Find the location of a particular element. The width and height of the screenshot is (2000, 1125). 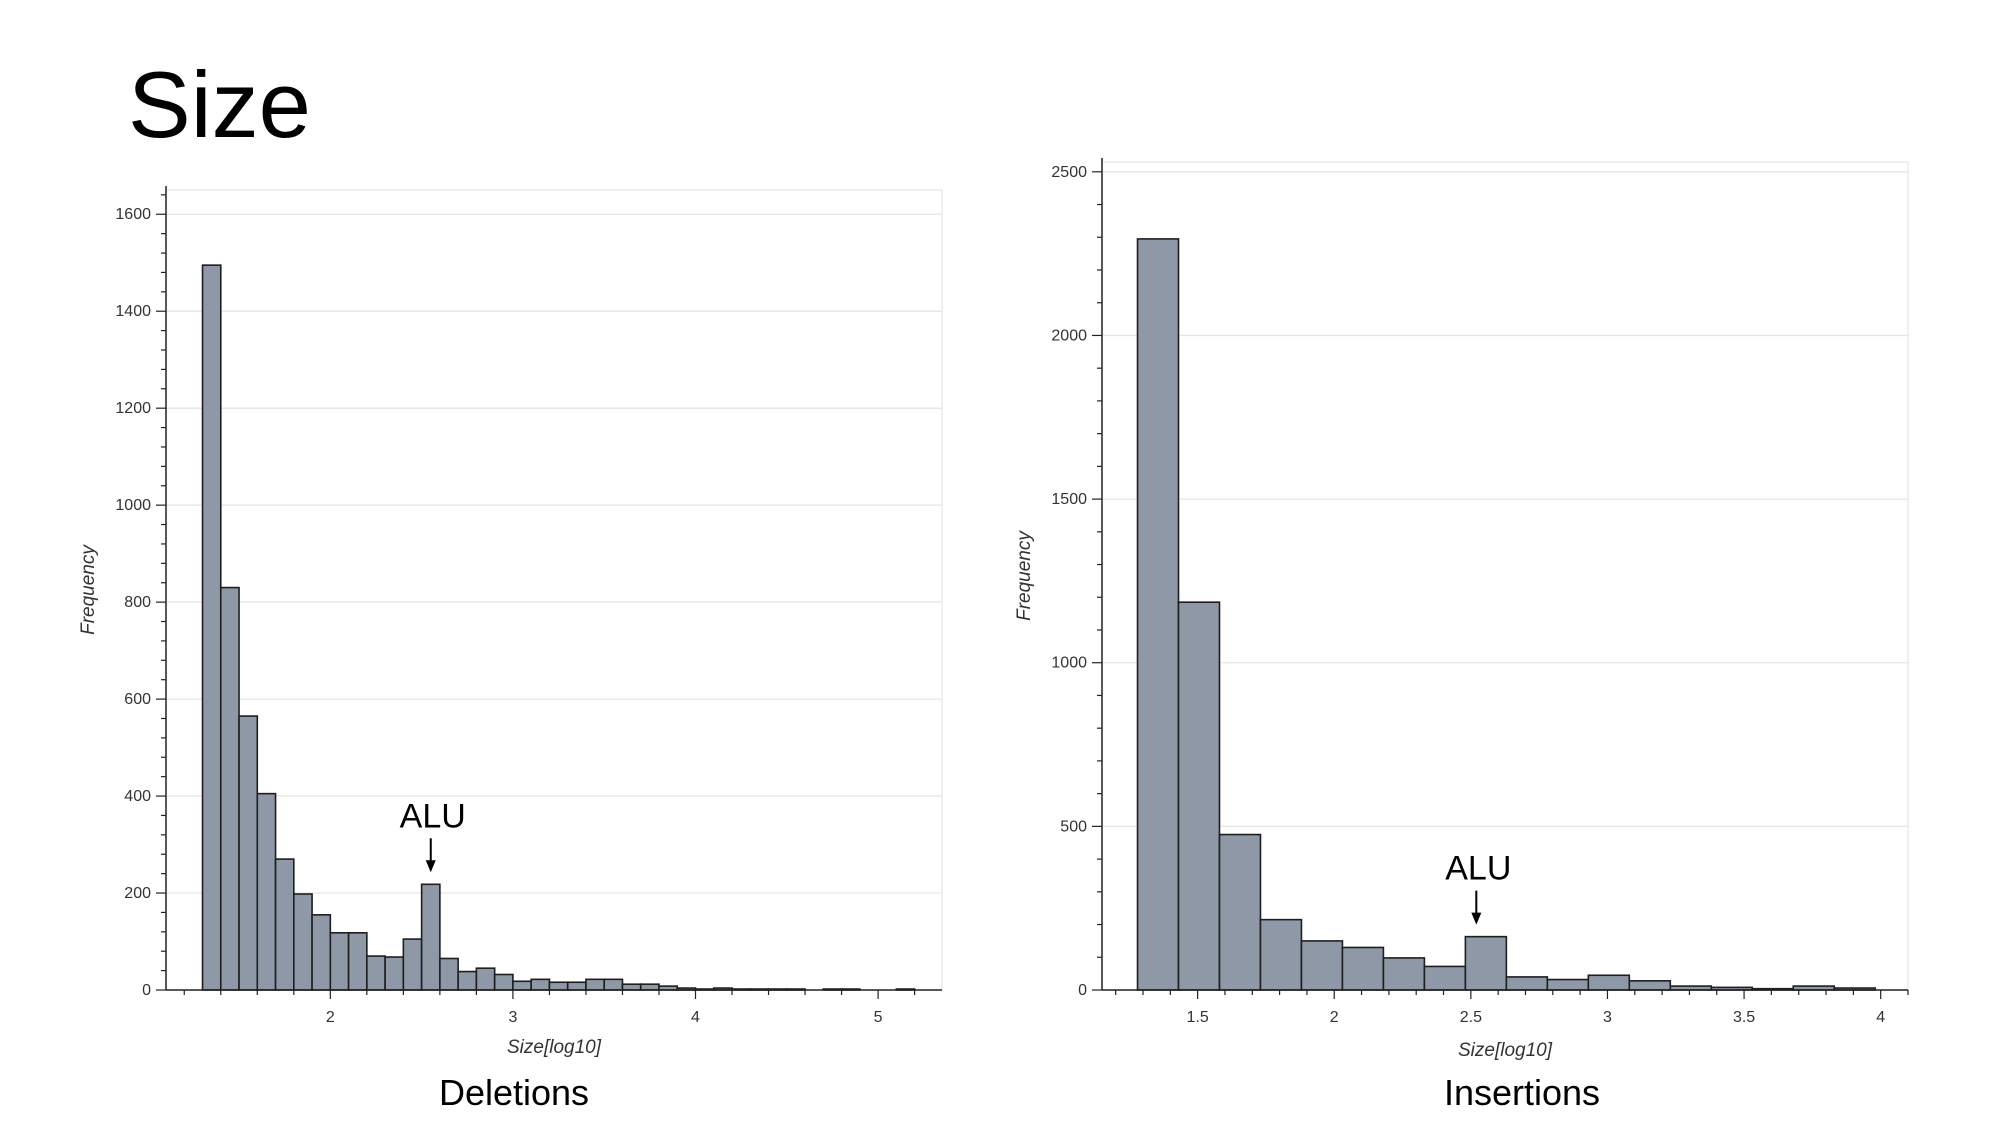

x-tick-label: 2.5 is located at coordinates (1471, 1017).